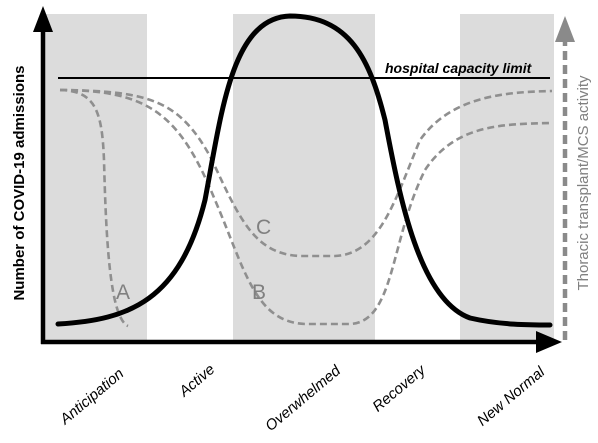  Describe the element at coordinates (303, 398) in the screenshot. I see `phase-label-overwhelmed: Overwhelmed` at that location.